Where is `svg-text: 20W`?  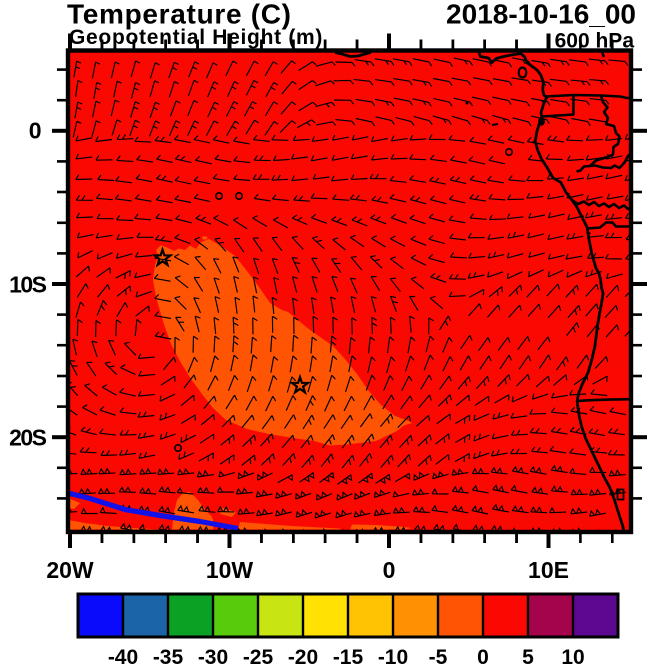 svg-text: 20W is located at coordinates (70, 570).